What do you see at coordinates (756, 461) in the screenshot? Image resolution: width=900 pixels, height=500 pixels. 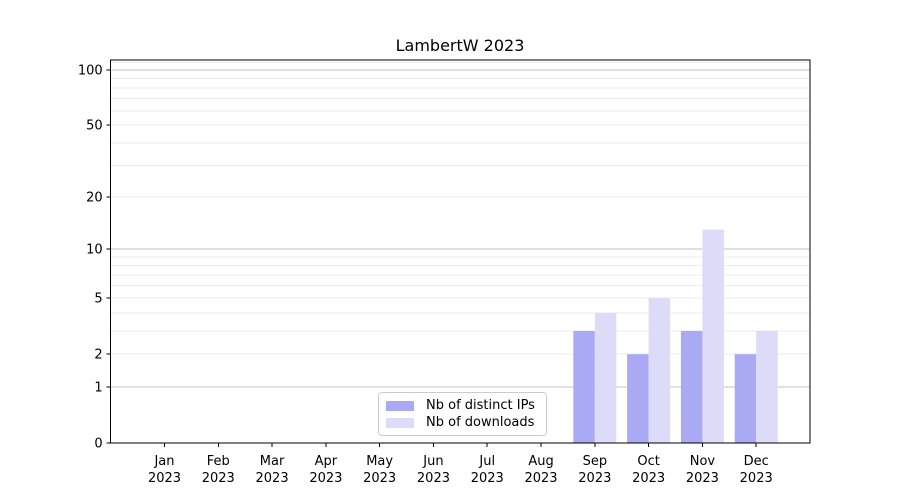 I see `x-tick-label-month: Dec` at bounding box center [756, 461].